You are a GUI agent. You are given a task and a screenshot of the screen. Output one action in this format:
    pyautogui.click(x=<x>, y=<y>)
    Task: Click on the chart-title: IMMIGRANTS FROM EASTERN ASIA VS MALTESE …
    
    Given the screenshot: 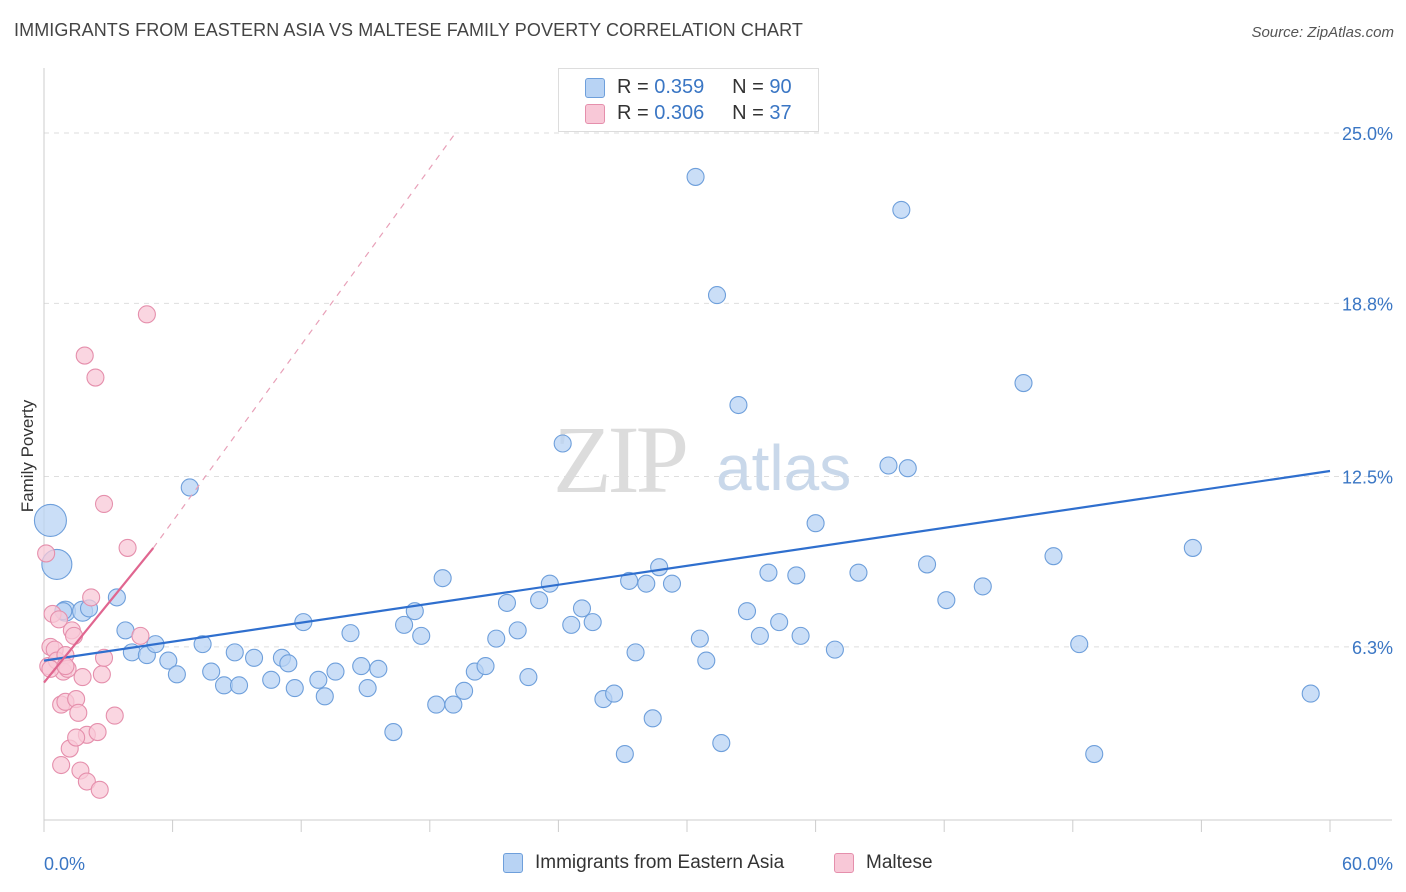 What is the action you would take?
    pyautogui.click(x=409, y=30)
    